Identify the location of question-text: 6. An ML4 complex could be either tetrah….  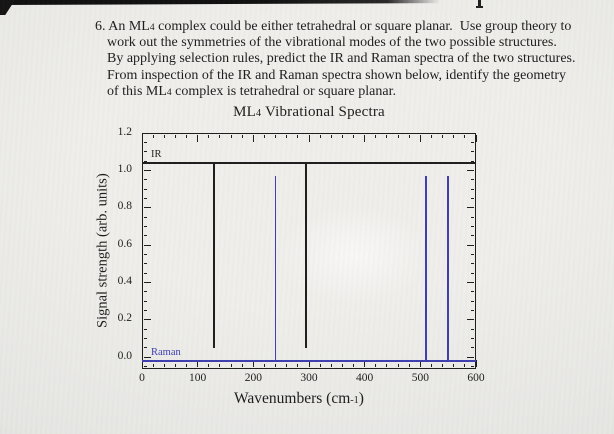
(335, 59).